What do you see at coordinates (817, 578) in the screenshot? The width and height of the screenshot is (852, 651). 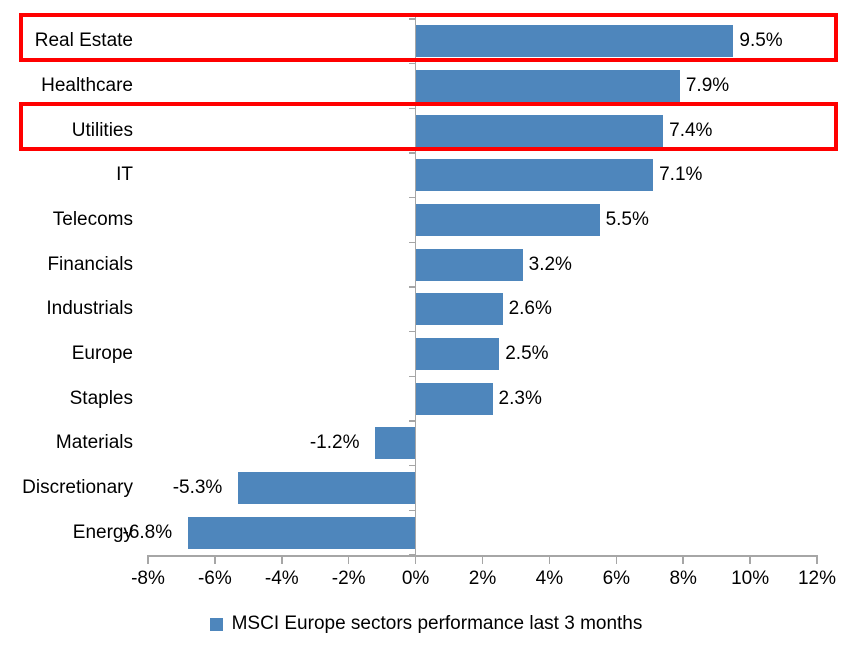 I see `x-tick-label: 12%` at bounding box center [817, 578].